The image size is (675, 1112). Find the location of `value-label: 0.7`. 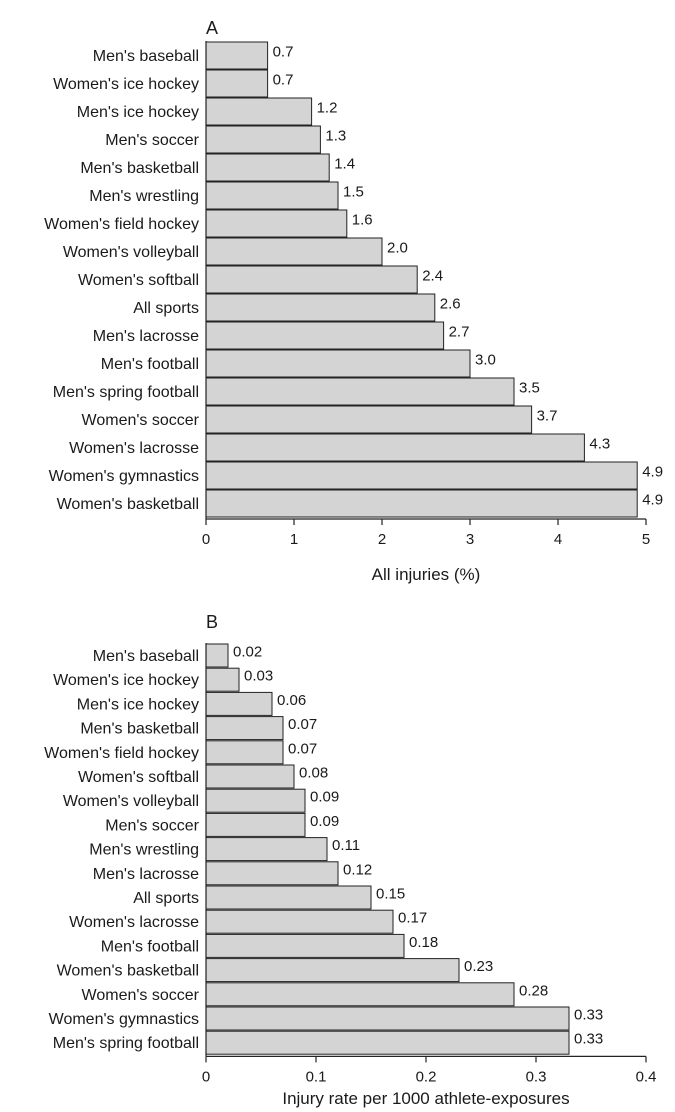

value-label: 0.7 is located at coordinates (283, 80).